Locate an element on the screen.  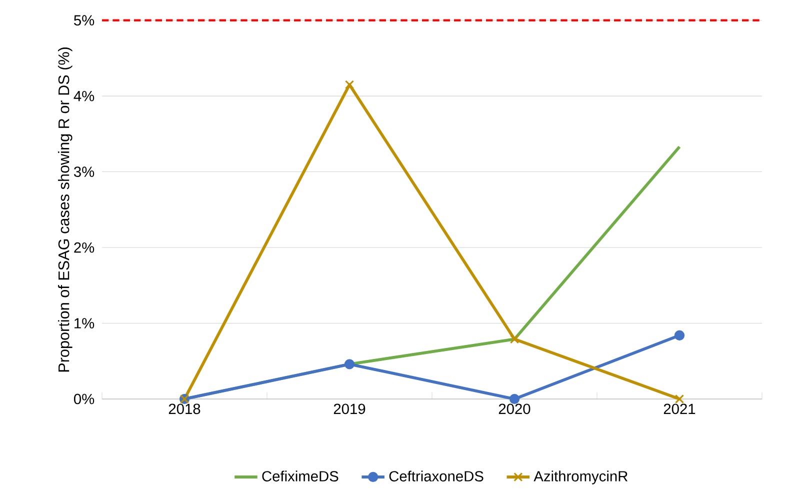
y-tick-label: 5% is located at coordinates (84, 20).